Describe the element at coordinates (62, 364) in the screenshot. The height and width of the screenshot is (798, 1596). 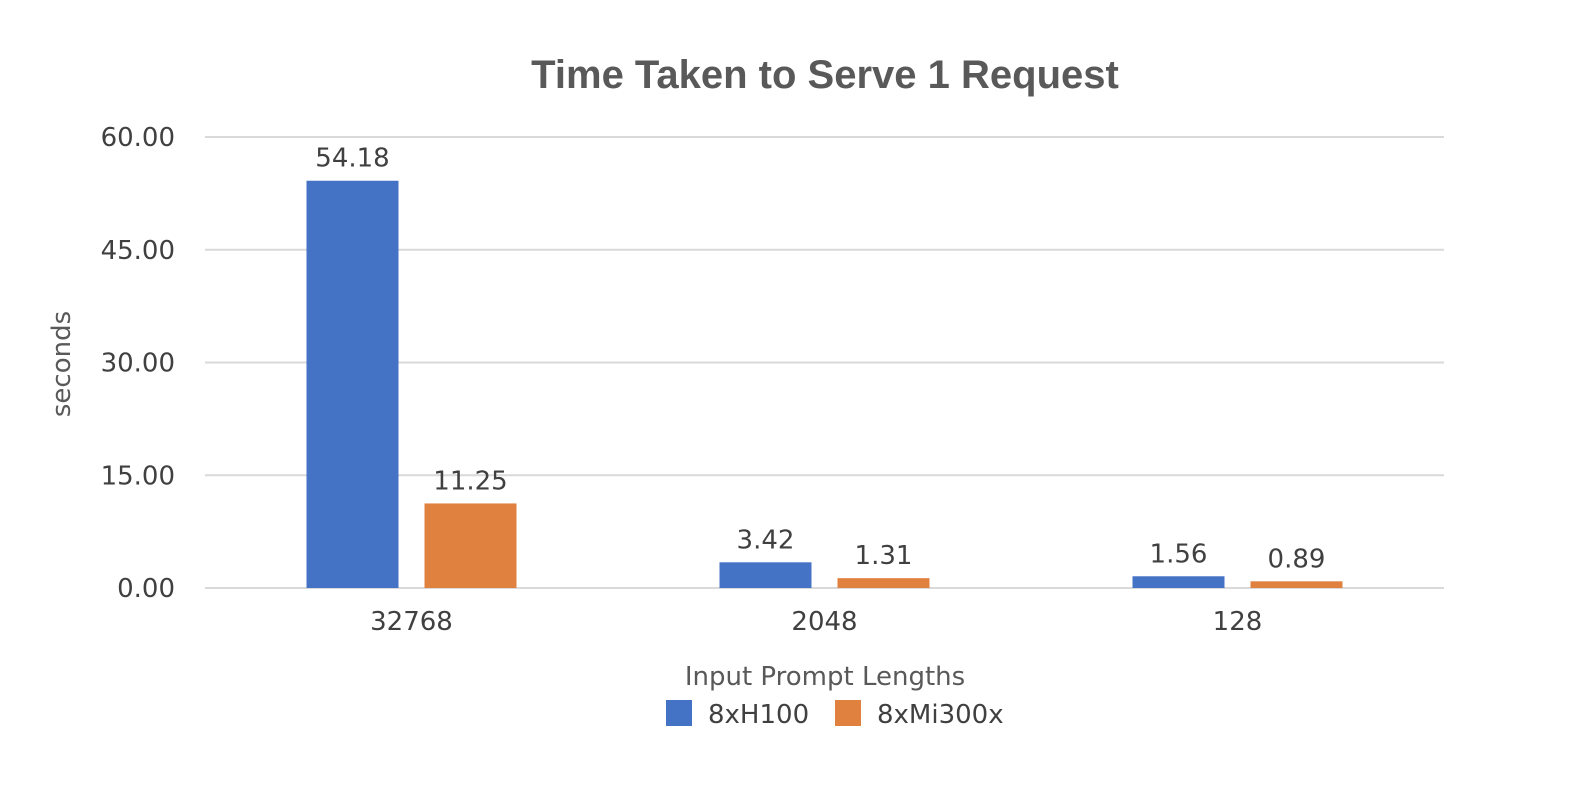
I see `y-axis-title: seconds` at that location.